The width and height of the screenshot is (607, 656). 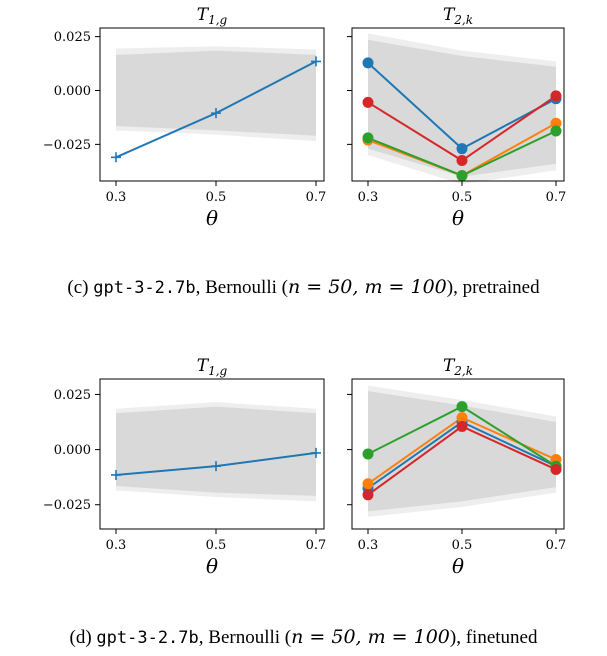 What do you see at coordinates (147, 638) in the screenshot?
I see `caption-d-model: gpt-3-2.7b` at bounding box center [147, 638].